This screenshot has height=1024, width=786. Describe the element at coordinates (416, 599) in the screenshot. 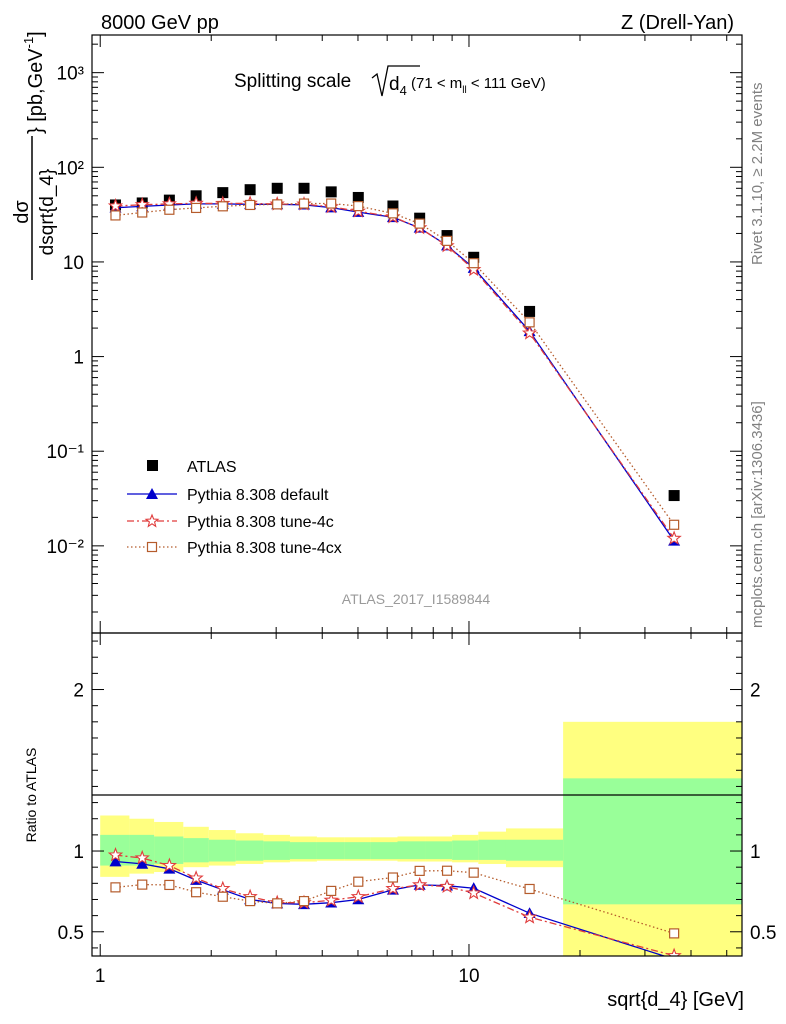

I see `watermark: ATLAS_2017_I1589844` at that location.